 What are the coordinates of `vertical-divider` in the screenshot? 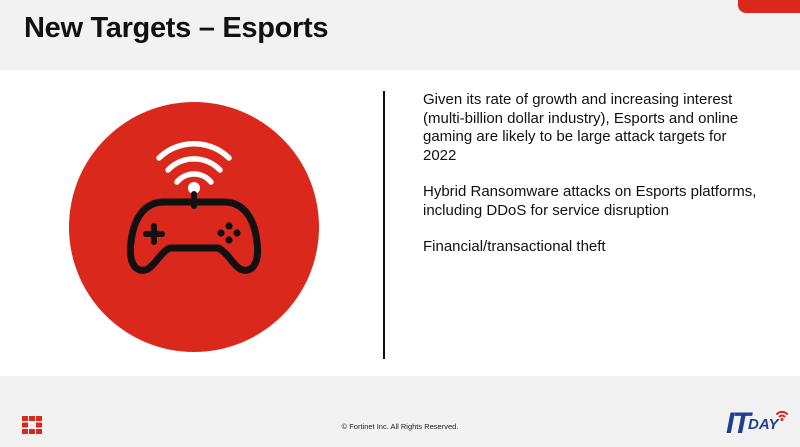 It's located at (384, 225).